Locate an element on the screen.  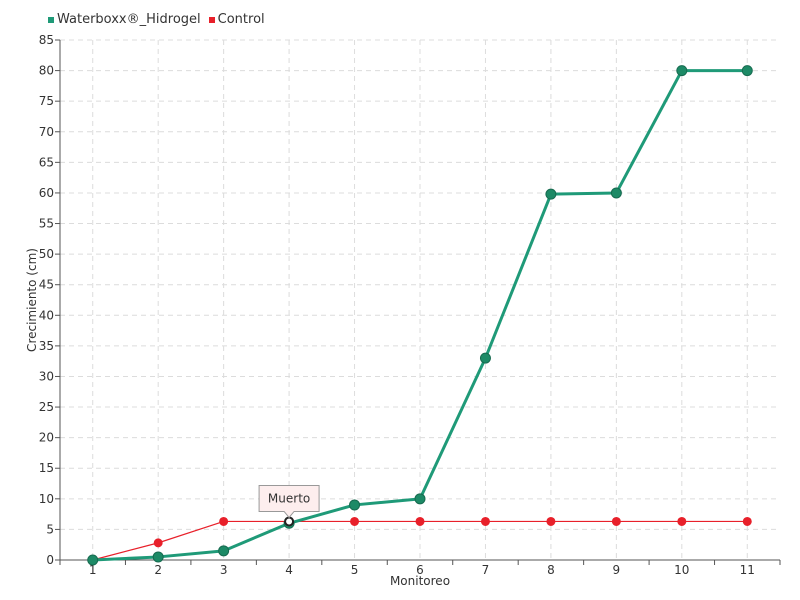
y-tick-label: 70 is located at coordinates (46, 132).